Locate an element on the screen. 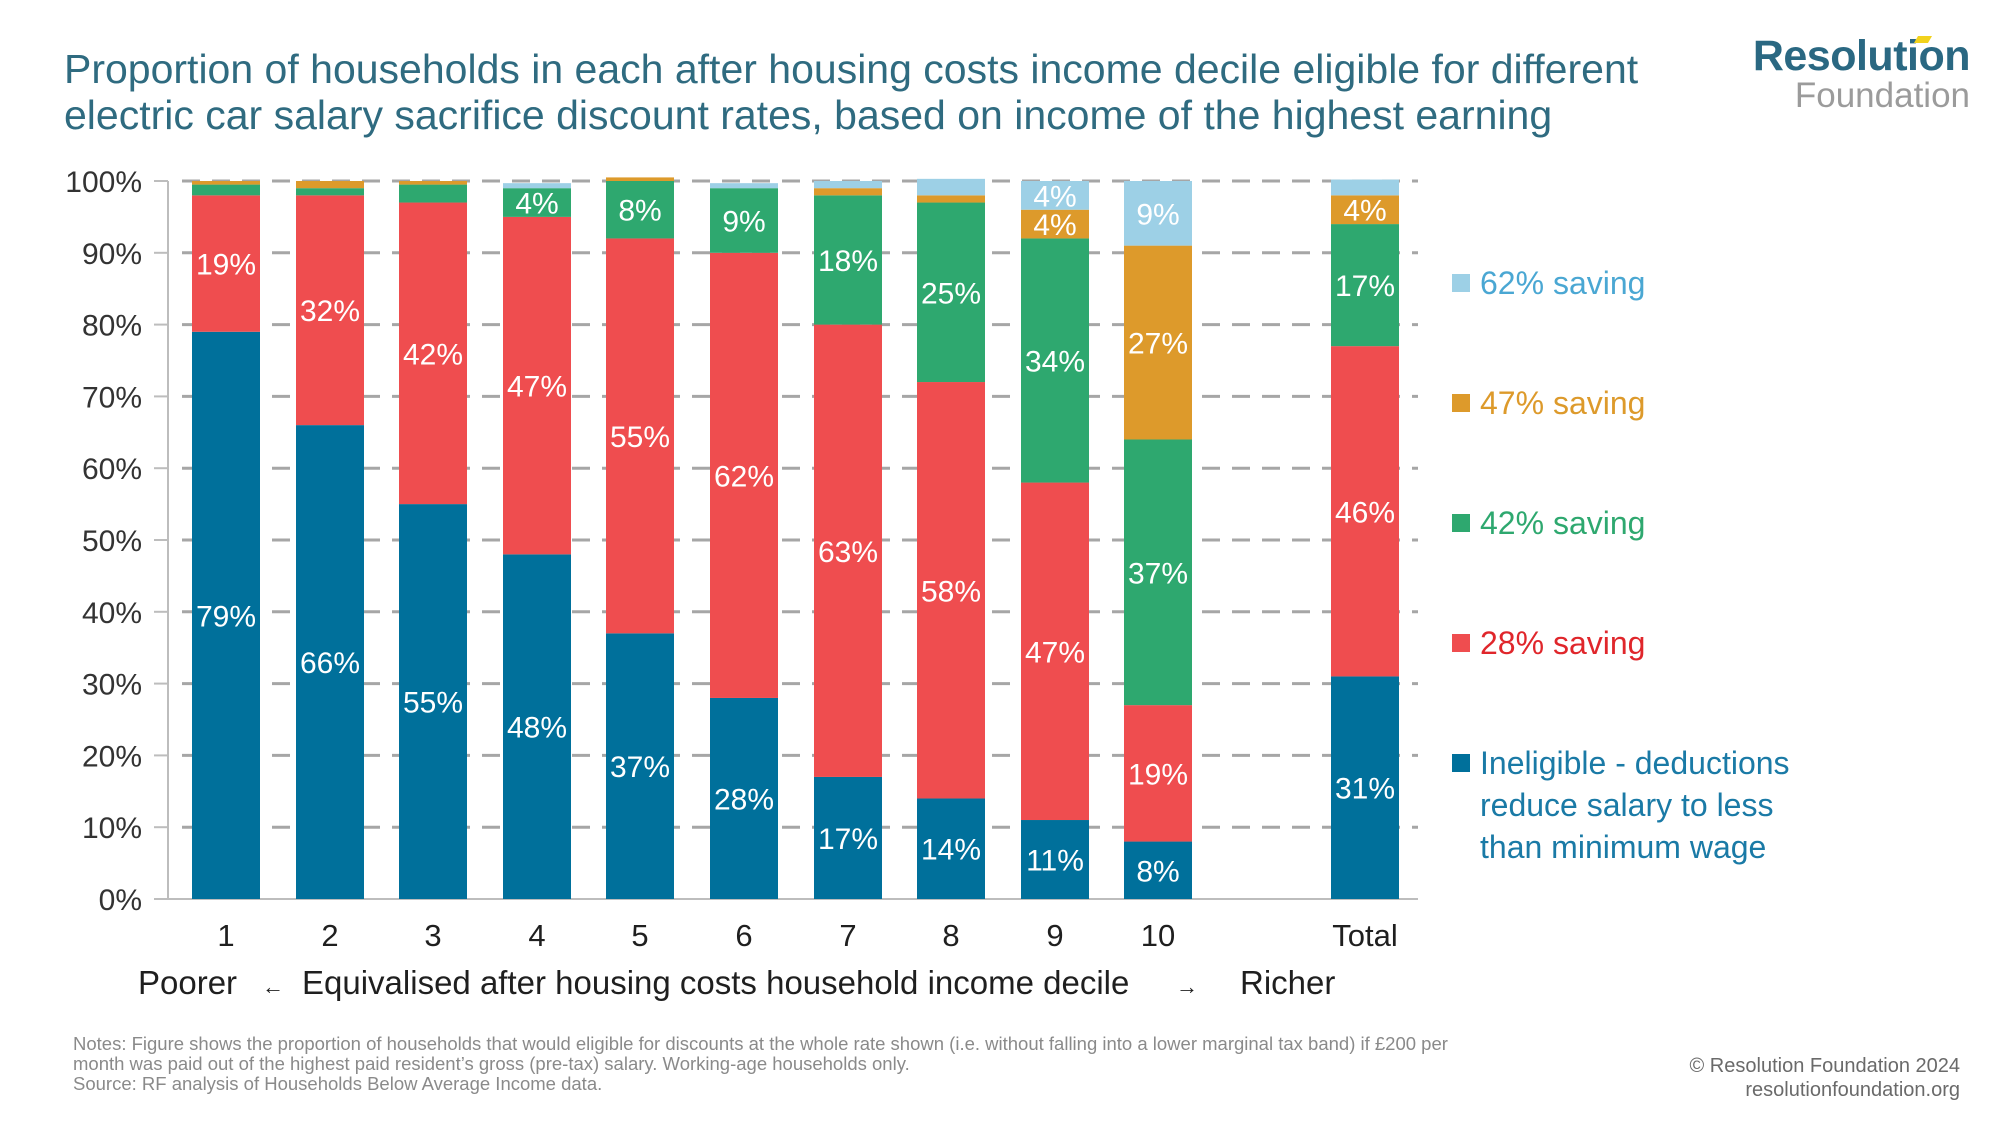  x-tick-label: Total is located at coordinates (1364, 935).